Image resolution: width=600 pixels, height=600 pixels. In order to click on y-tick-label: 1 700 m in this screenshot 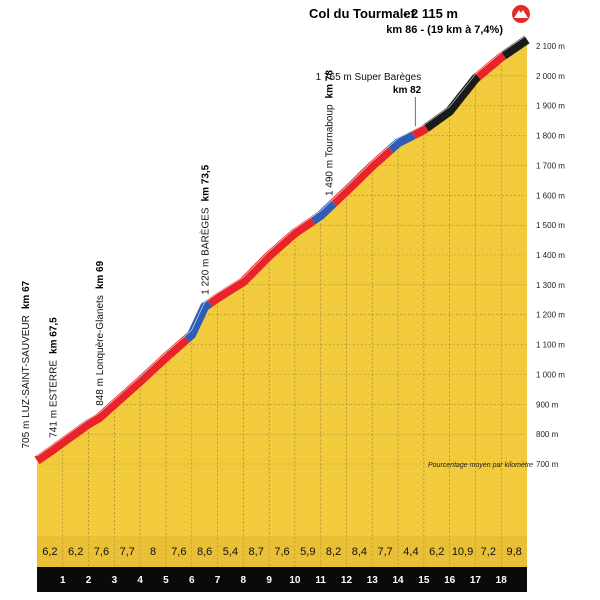, I will do `click(550, 165)`.